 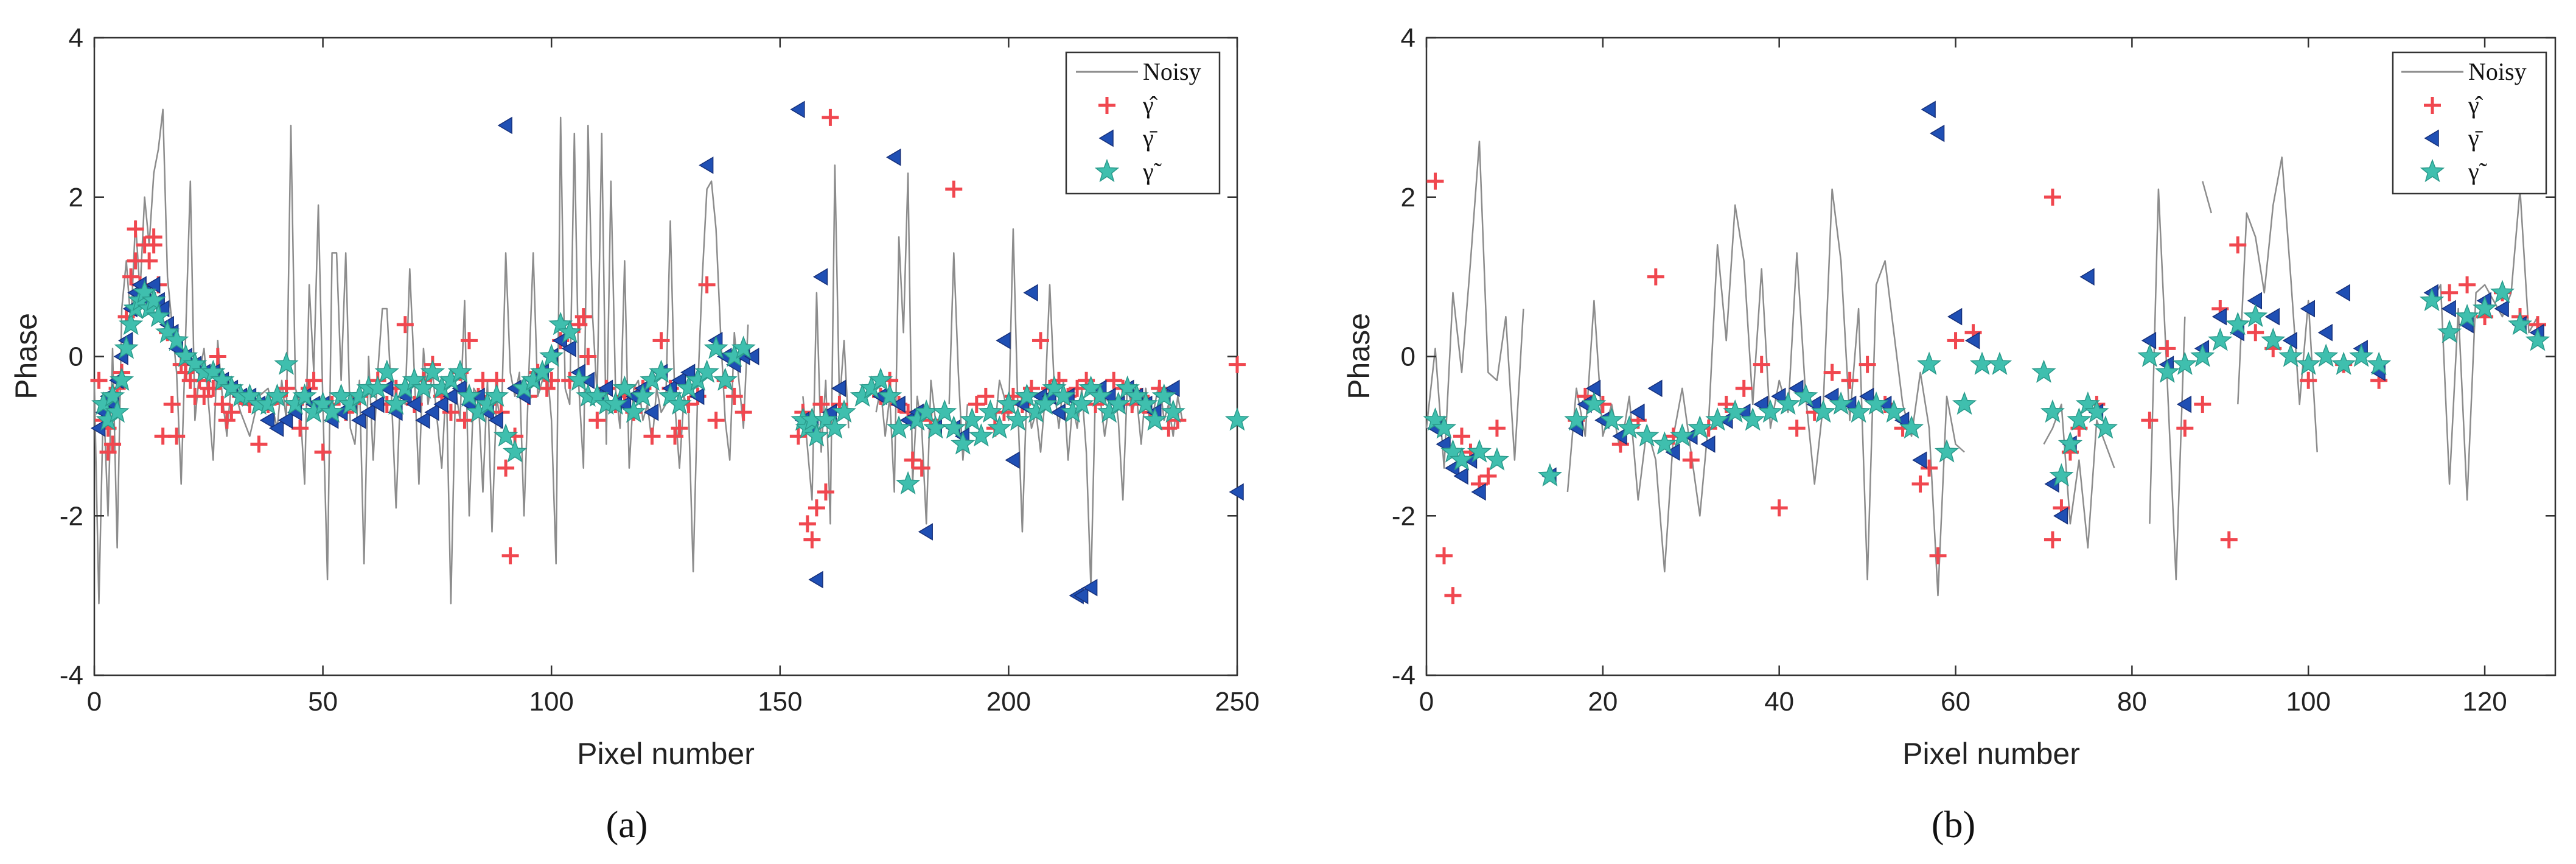 I want to click on y-tick-label: 0, so click(x=76, y=357).